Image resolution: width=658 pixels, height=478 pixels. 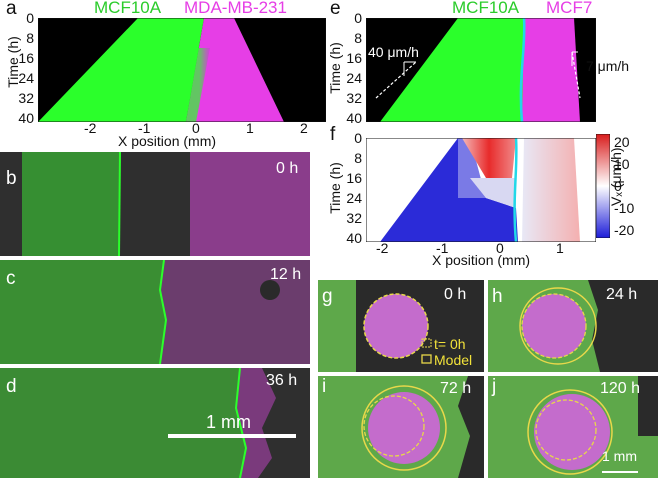 I want to click on panel-e-y-tick: 24, so click(x=354, y=78).